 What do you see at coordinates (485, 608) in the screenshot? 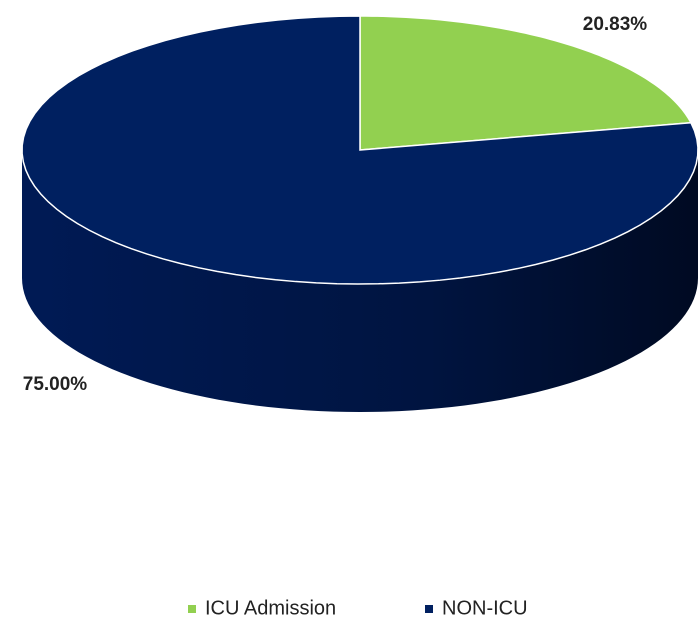
I see `legend-label: NON-ICU` at bounding box center [485, 608].